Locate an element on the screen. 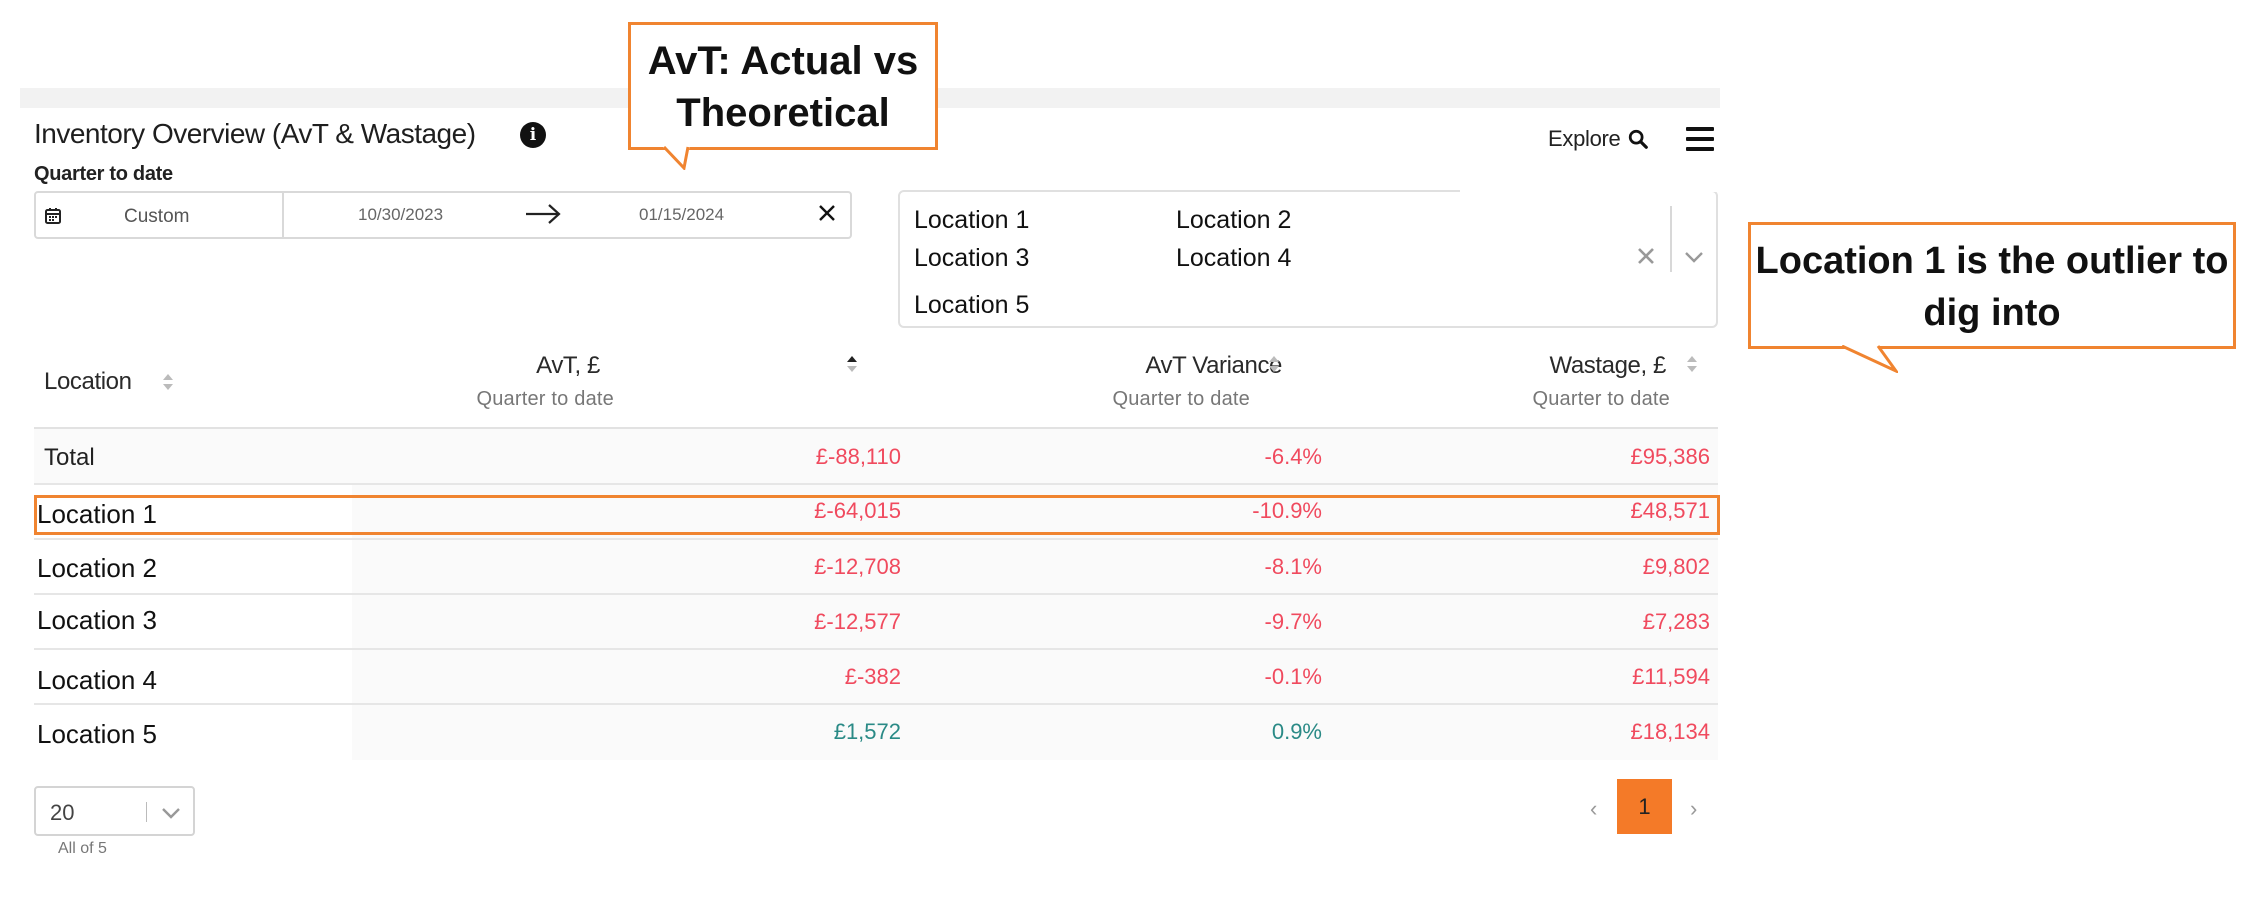  total-label: Total is located at coordinates (69, 457).